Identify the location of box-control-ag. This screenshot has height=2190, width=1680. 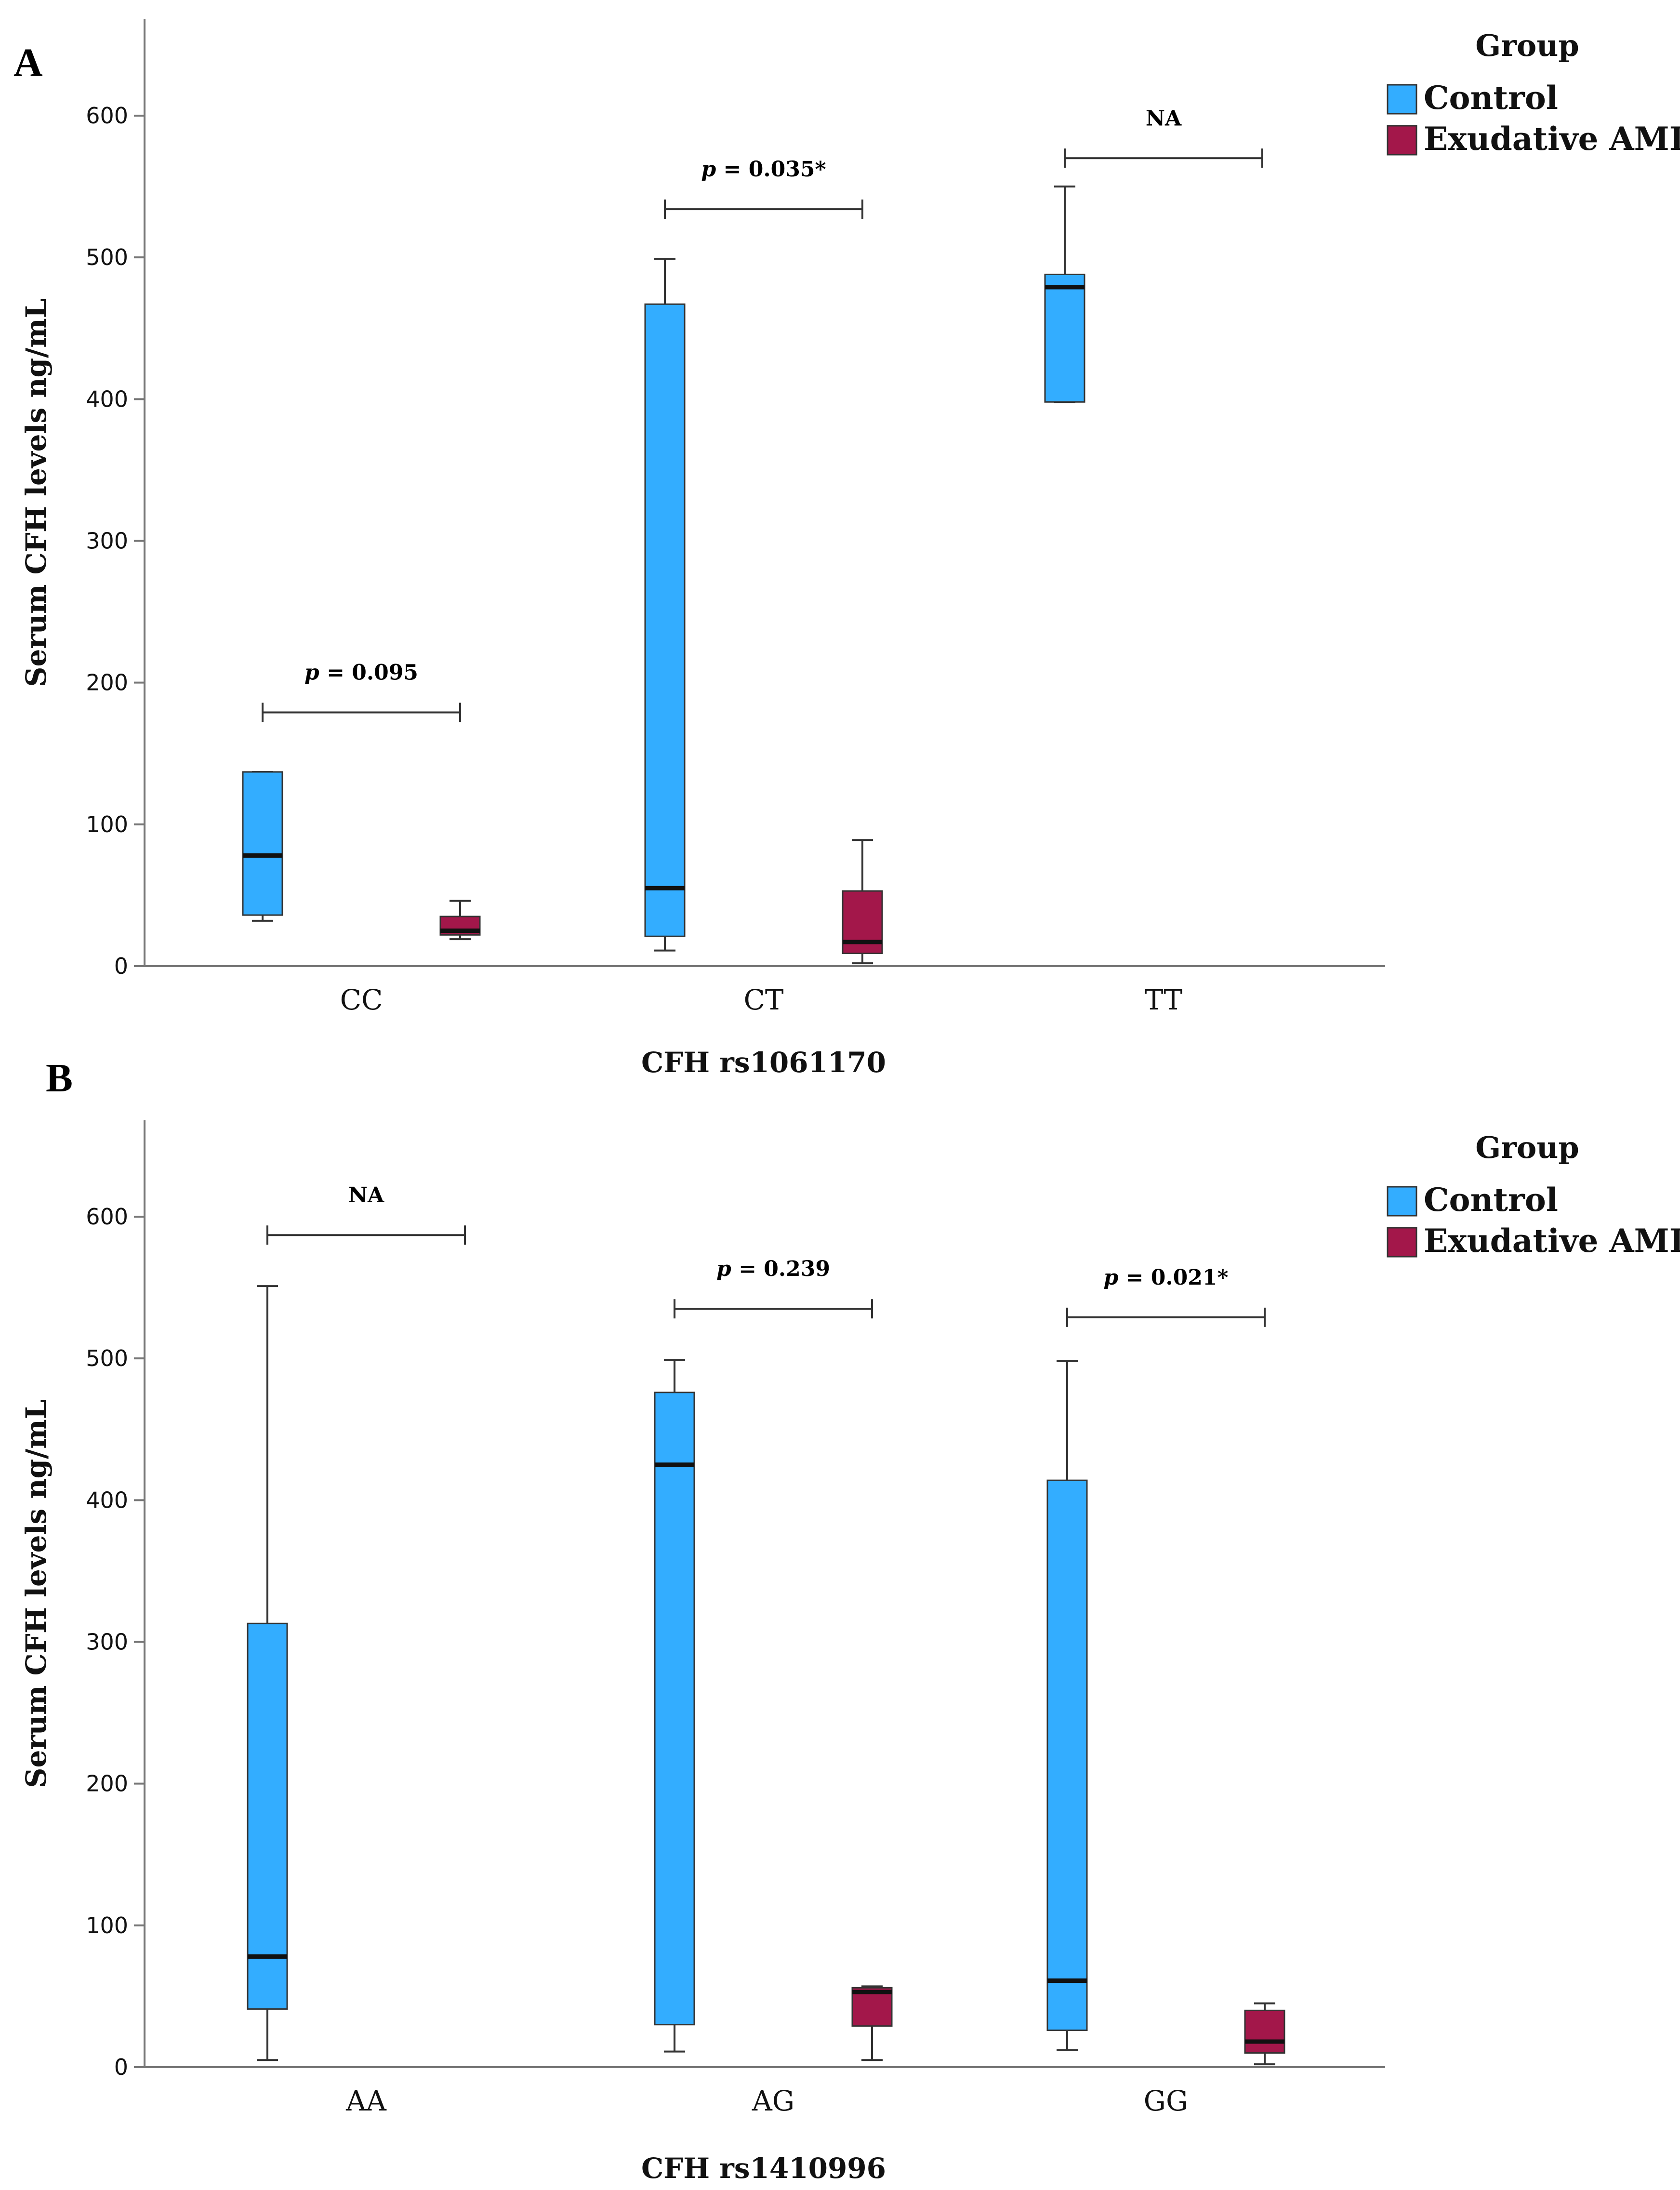
(674, 1706).